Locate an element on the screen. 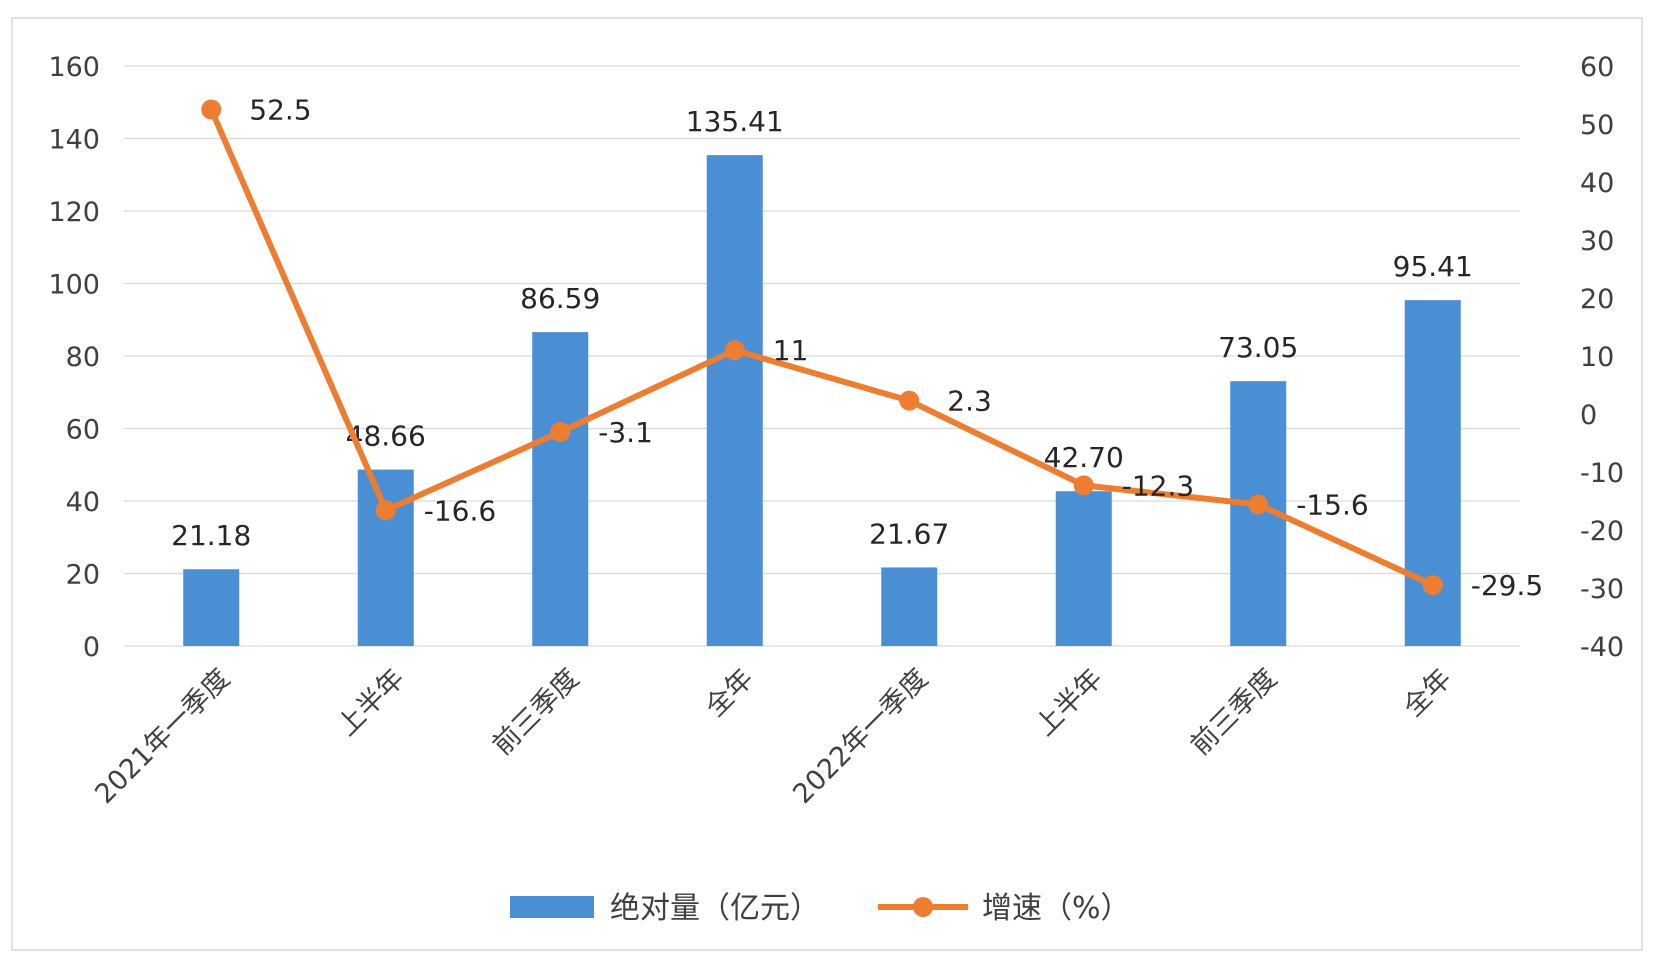 This screenshot has width=1654, height=959. line-data-label: 52.5 is located at coordinates (280, 110).